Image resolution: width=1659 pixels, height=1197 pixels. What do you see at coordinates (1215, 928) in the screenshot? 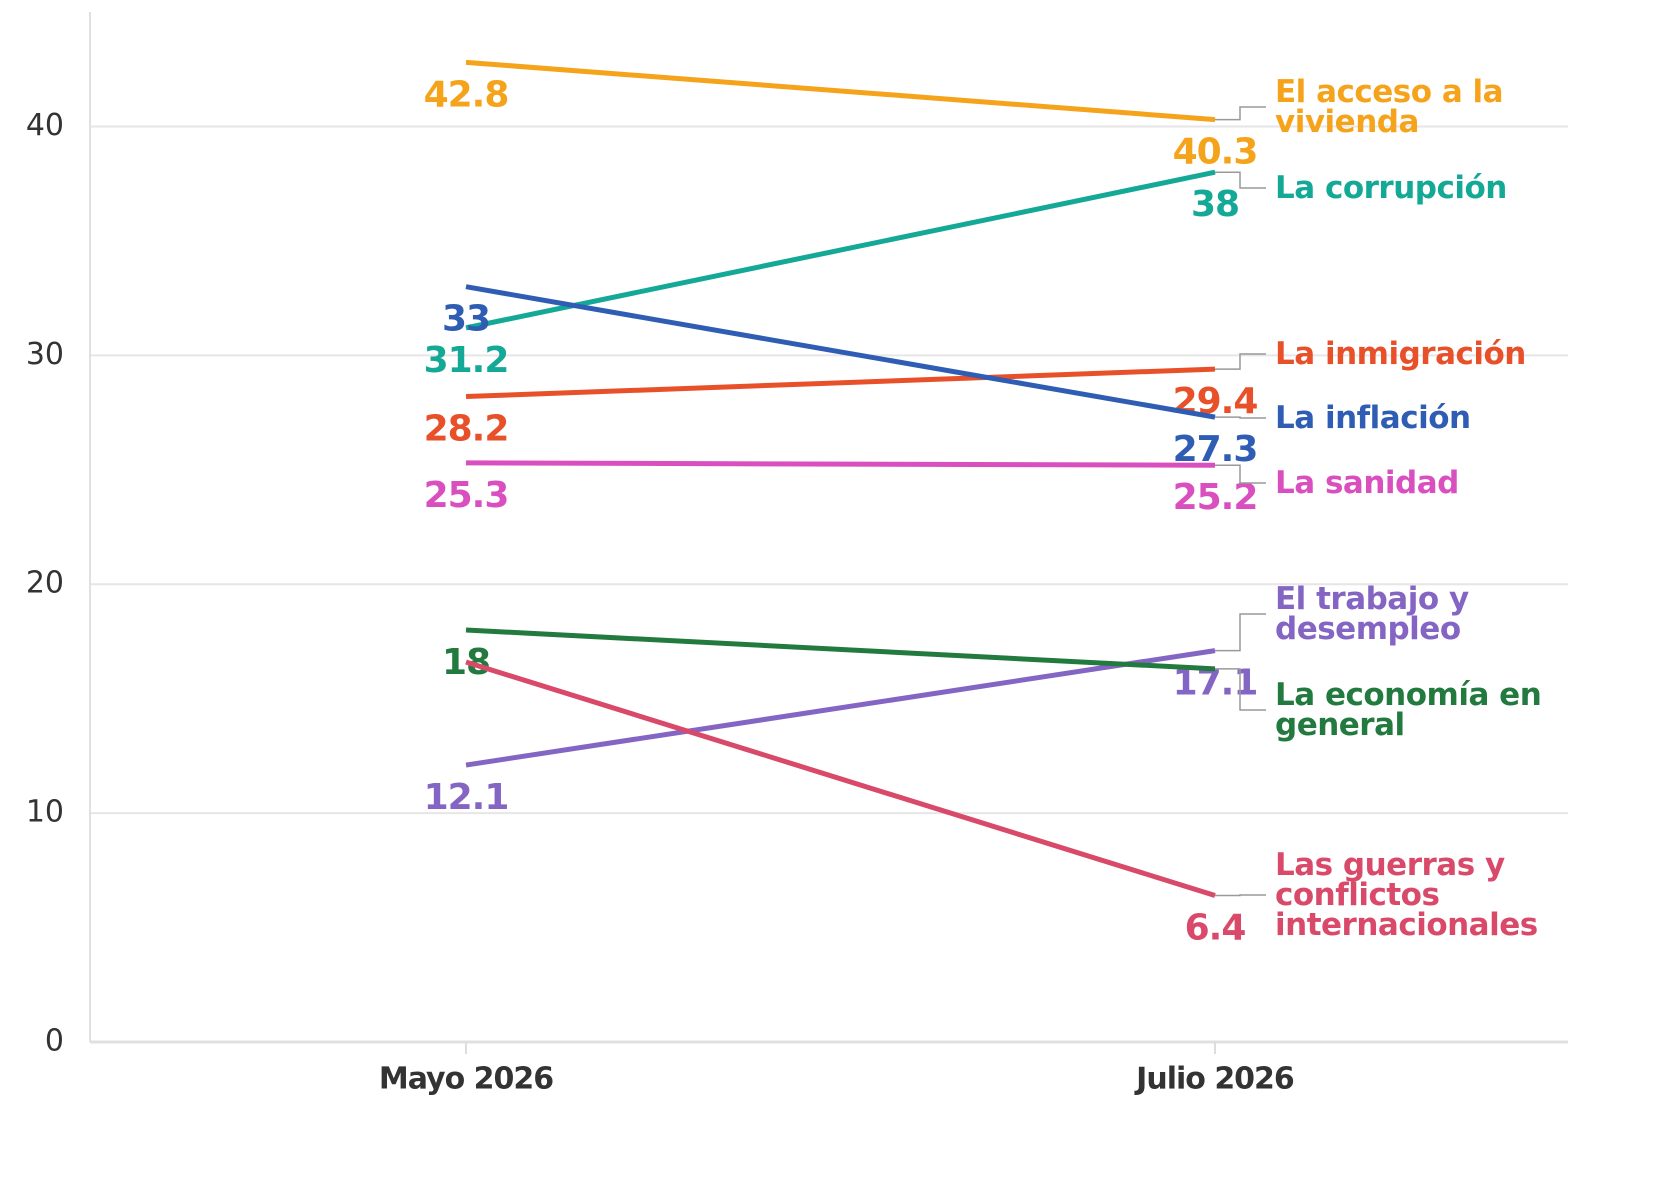
I see `value-label: 6.4` at bounding box center [1215, 928].